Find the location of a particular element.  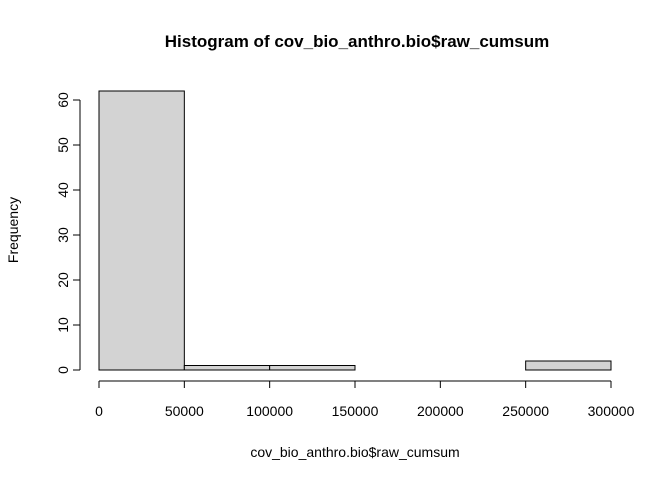

y-axis-label: Frequency is located at coordinates (13, 230).